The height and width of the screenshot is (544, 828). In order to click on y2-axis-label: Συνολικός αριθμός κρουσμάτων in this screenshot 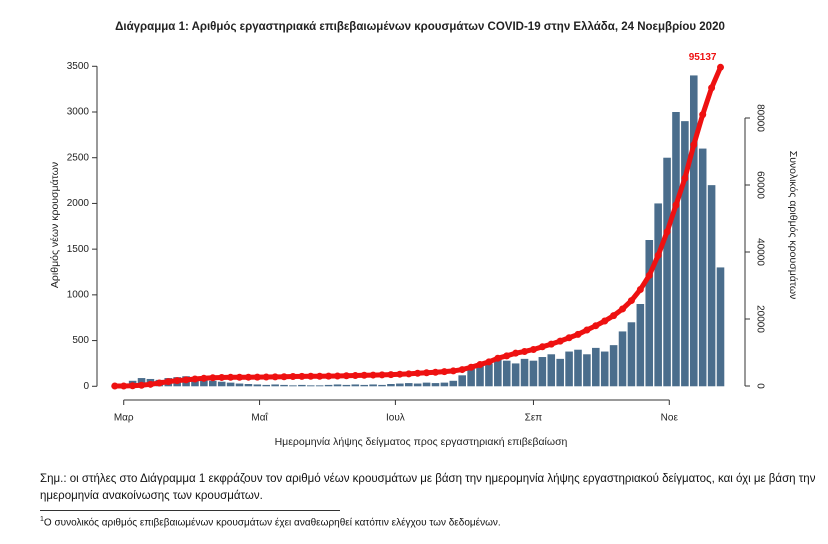, I will do `click(793, 225)`.